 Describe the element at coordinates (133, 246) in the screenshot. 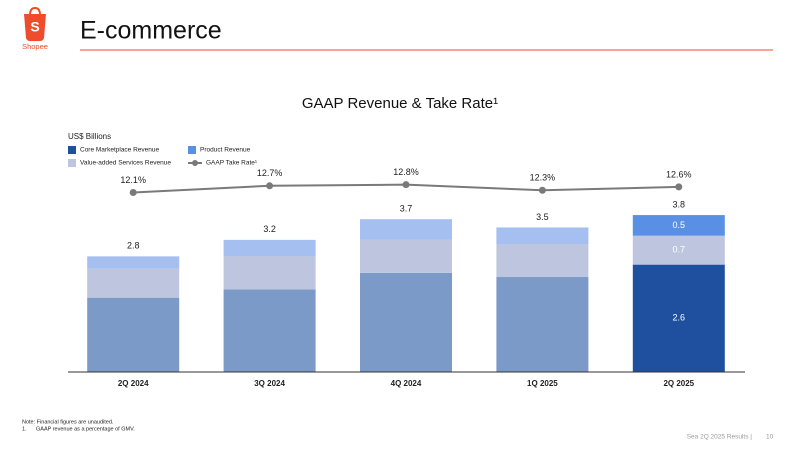

I see `total-label: 2.8` at that location.